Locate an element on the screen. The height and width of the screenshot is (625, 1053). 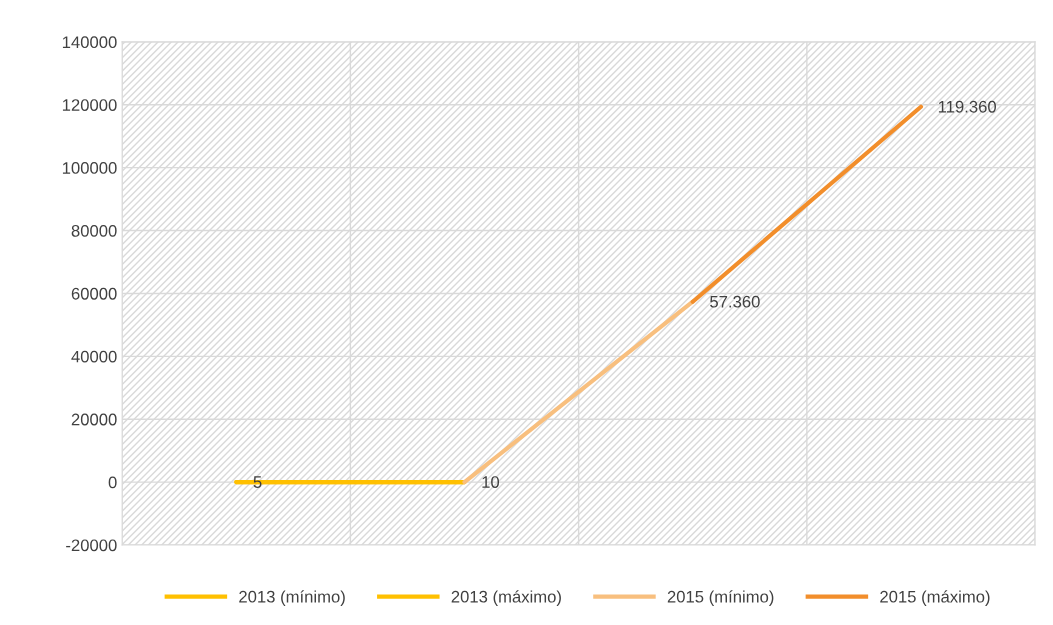
data-label: 57.360 is located at coordinates (735, 301).